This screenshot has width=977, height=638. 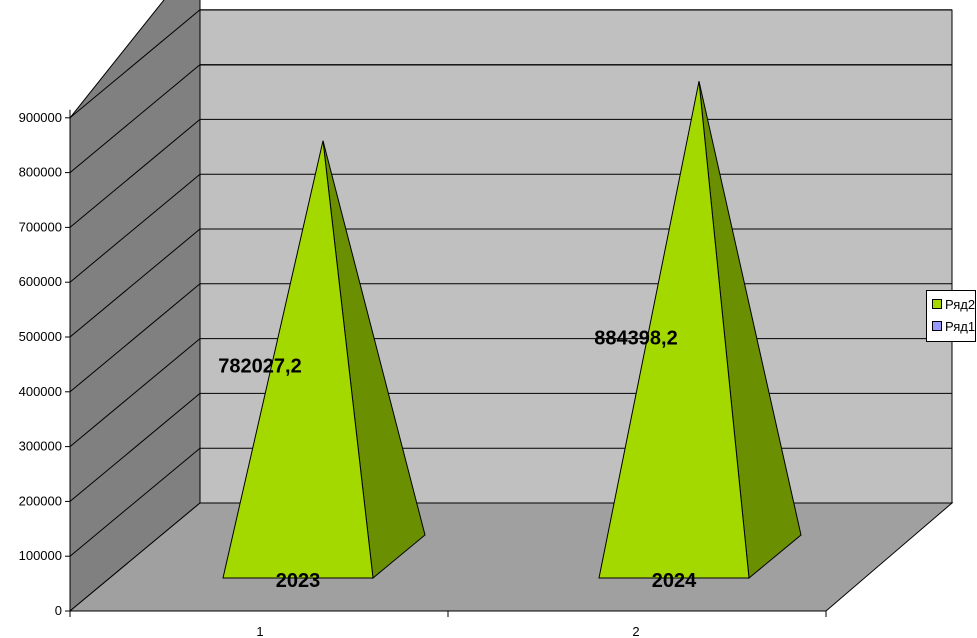 What do you see at coordinates (259, 366) in the screenshot?
I see `data-label: 782027,2` at bounding box center [259, 366].